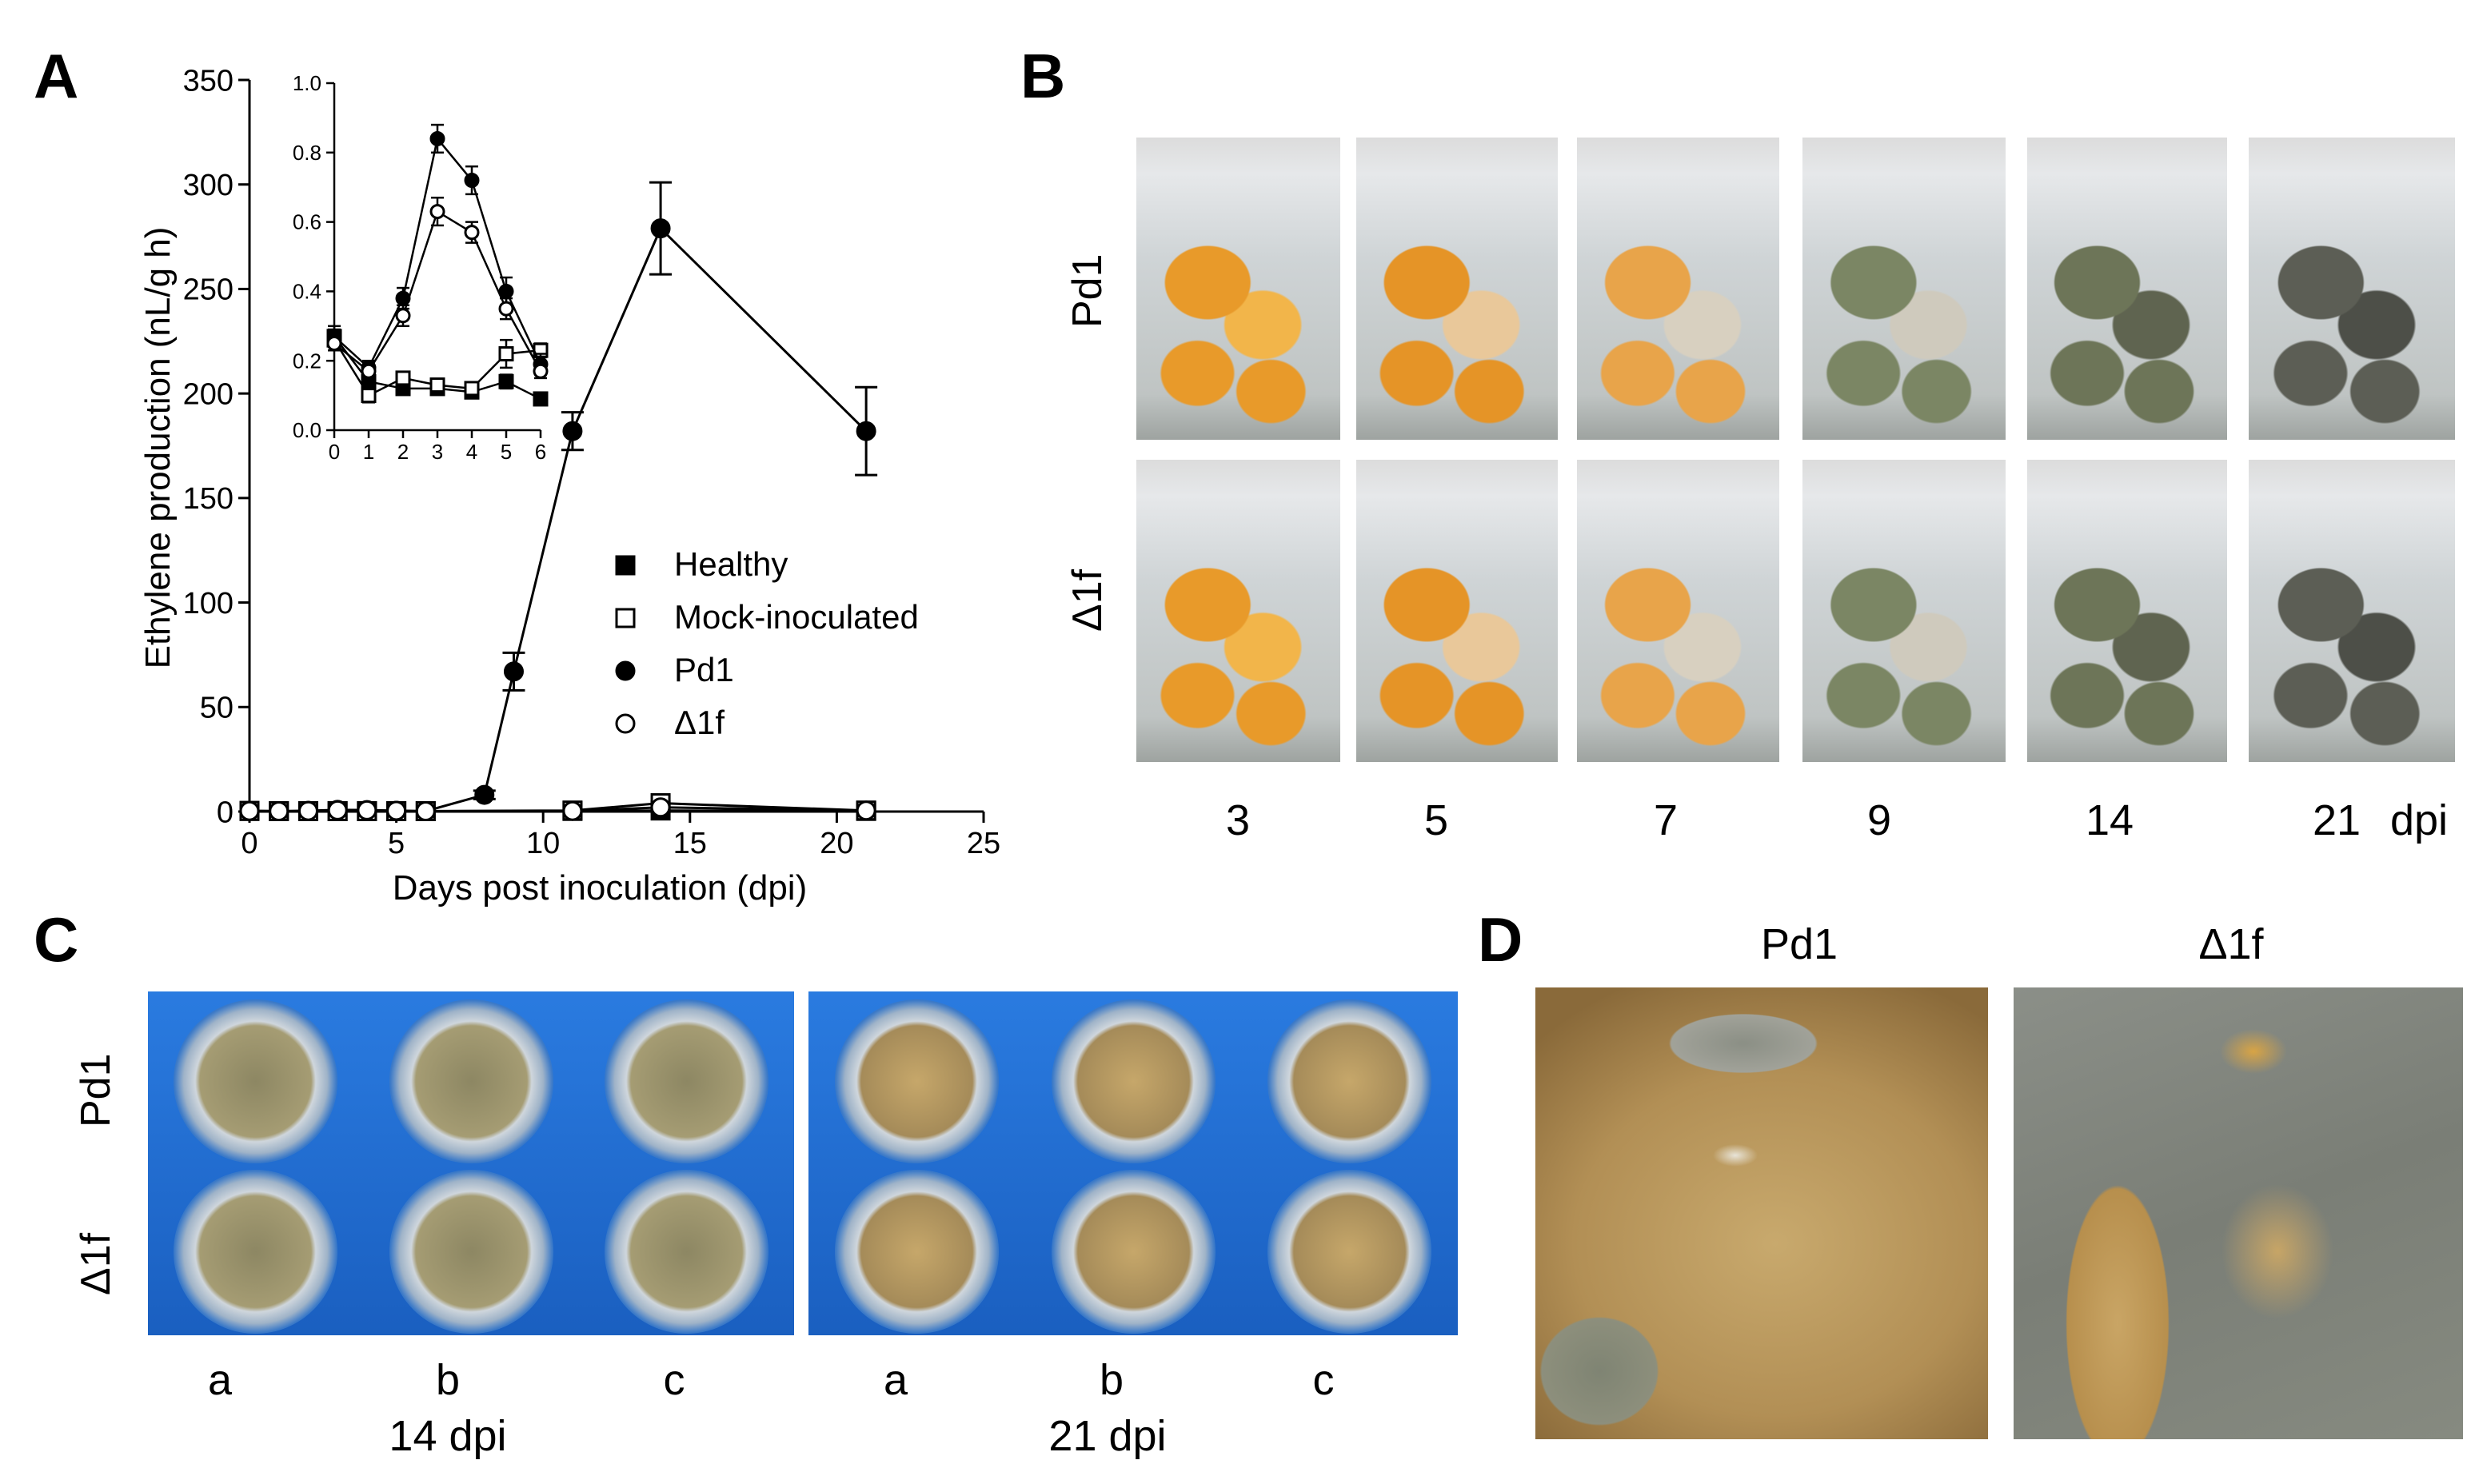 The image size is (2475, 1484). What do you see at coordinates (307, 292) in the screenshot?
I see `inset-y-tick-label: 0.4` at bounding box center [307, 292].